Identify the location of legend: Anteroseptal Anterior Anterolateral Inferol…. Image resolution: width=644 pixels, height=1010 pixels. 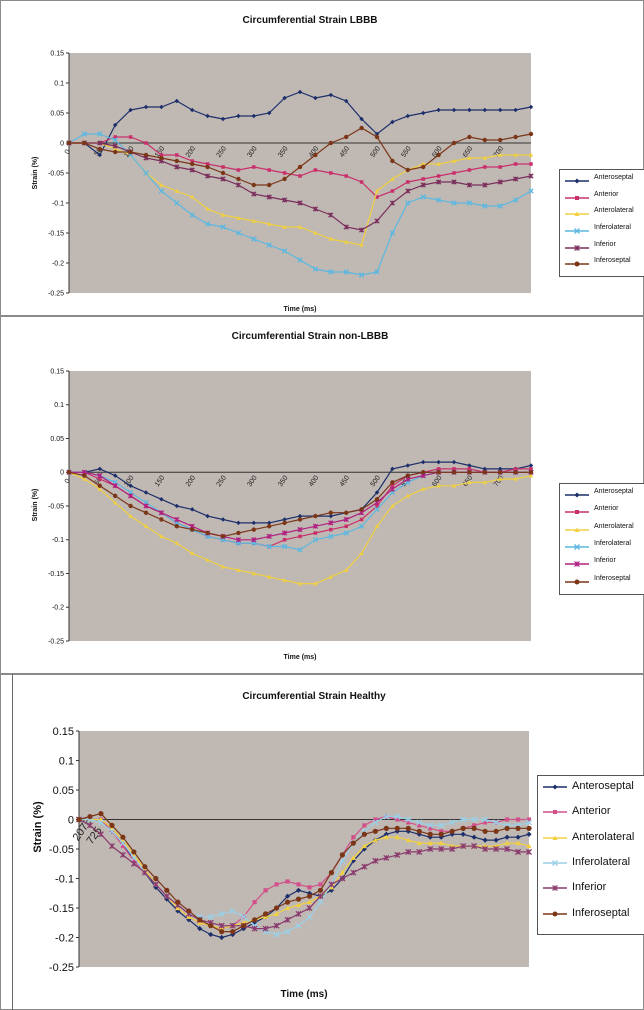
(601, 223).